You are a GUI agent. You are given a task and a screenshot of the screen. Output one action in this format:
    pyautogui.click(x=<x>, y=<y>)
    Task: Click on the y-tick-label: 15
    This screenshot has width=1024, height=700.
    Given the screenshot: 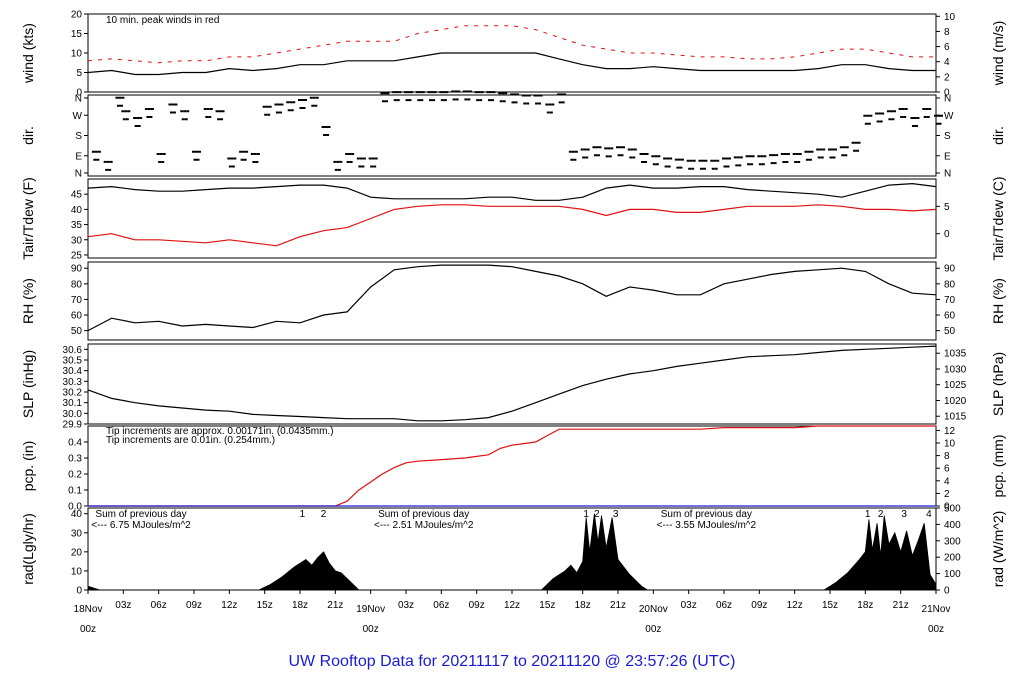 What is the action you would take?
    pyautogui.click(x=77, y=34)
    